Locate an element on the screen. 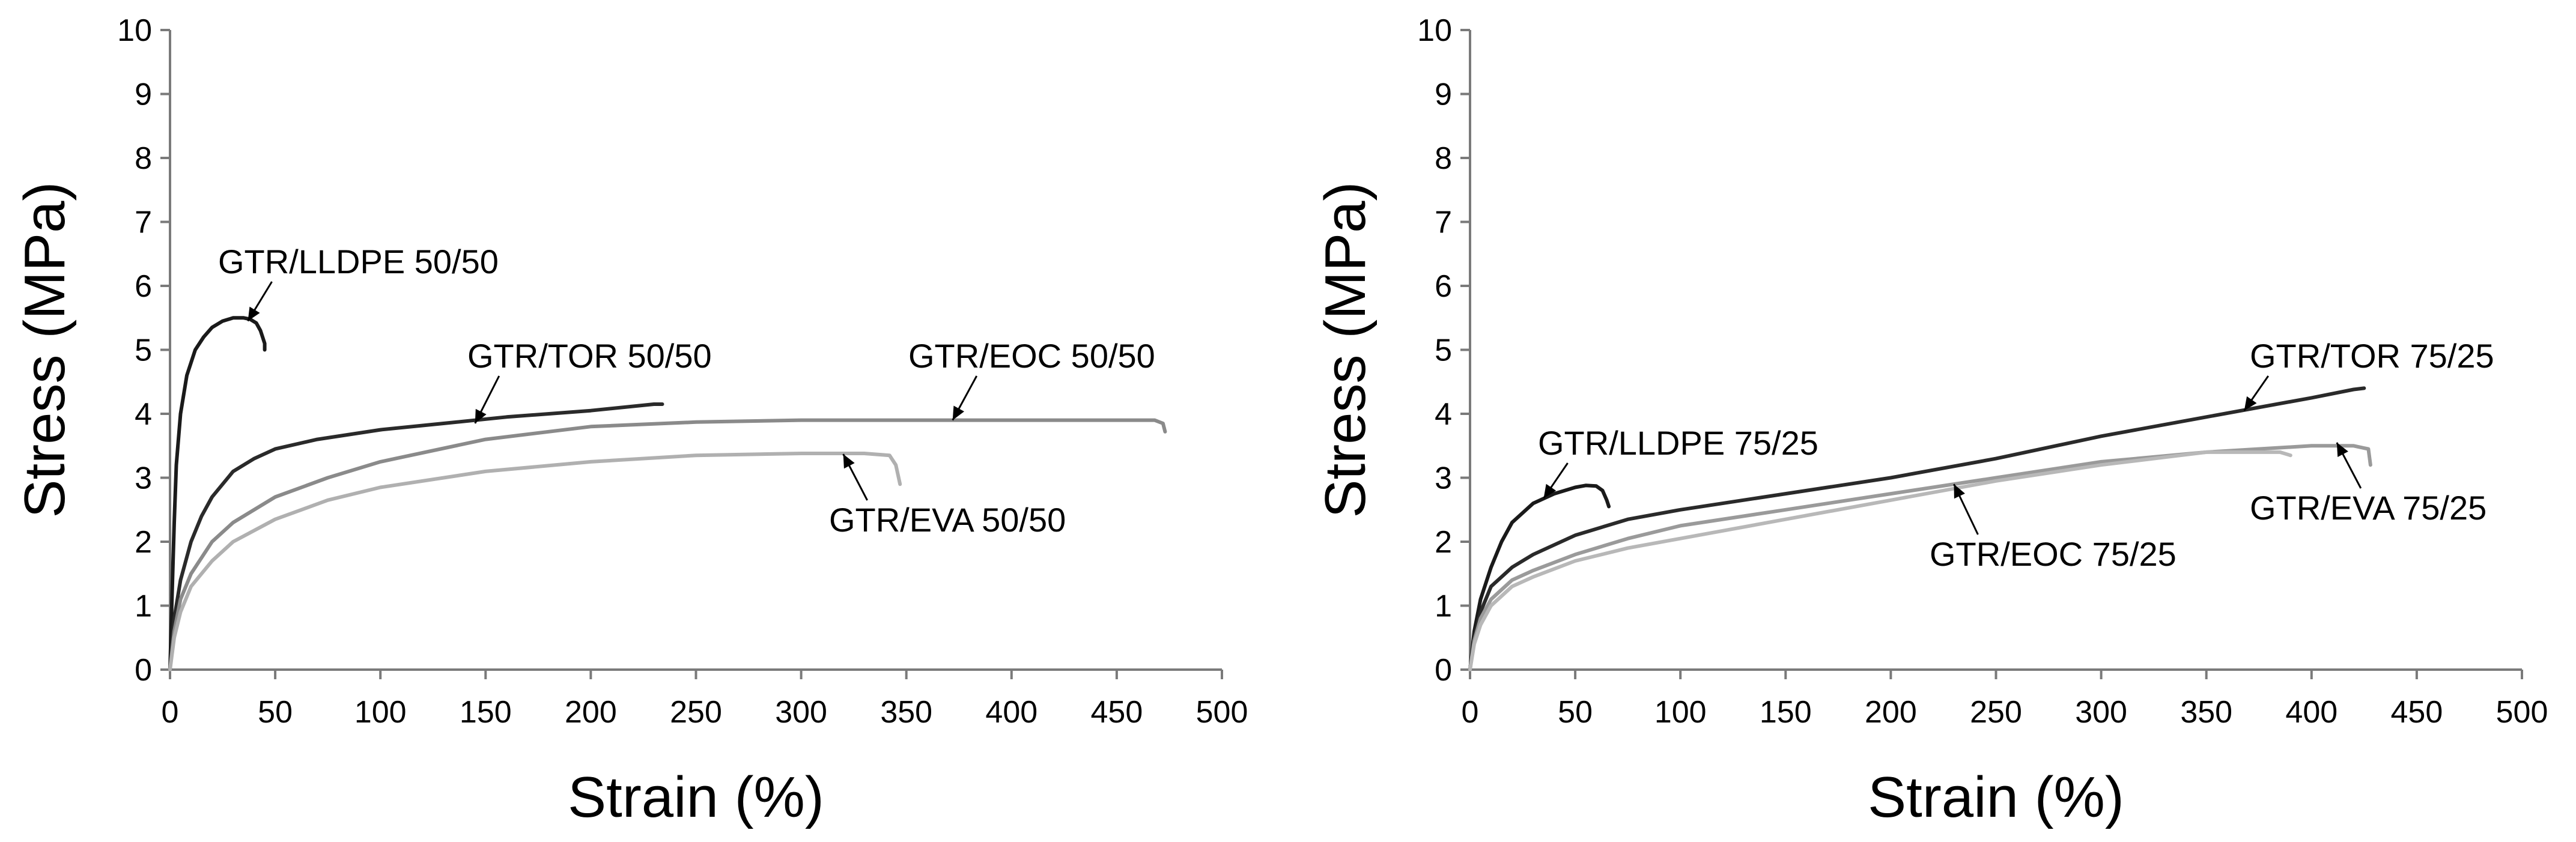 The width and height of the screenshot is (2576, 842). annotation-gtr-eoc-50-50: GTR/EOC 50/50 is located at coordinates (1031, 356).